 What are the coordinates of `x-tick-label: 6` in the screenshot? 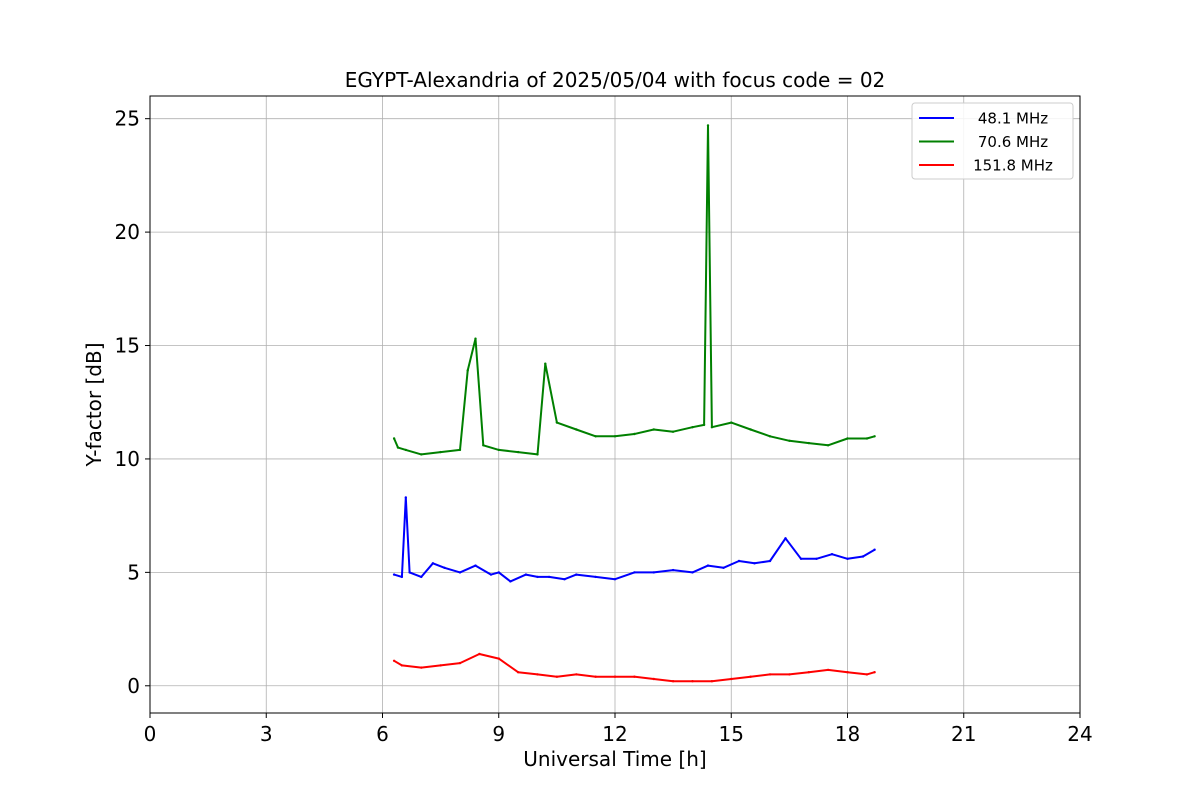 It's located at (382, 734).